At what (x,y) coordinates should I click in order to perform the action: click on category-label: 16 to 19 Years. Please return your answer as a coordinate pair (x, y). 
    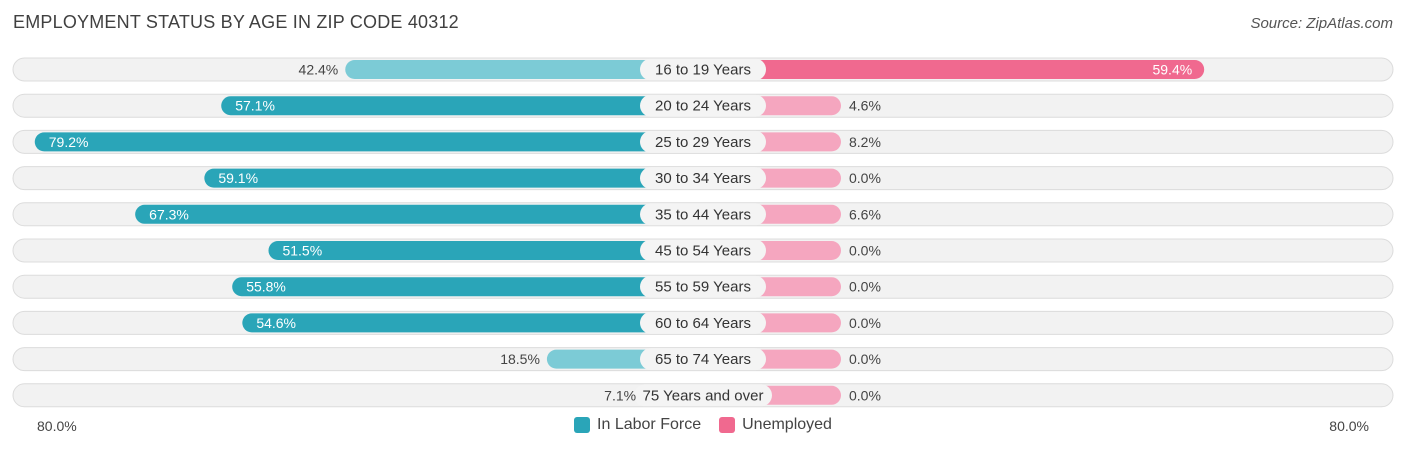
    Looking at the image, I should click on (703, 70).